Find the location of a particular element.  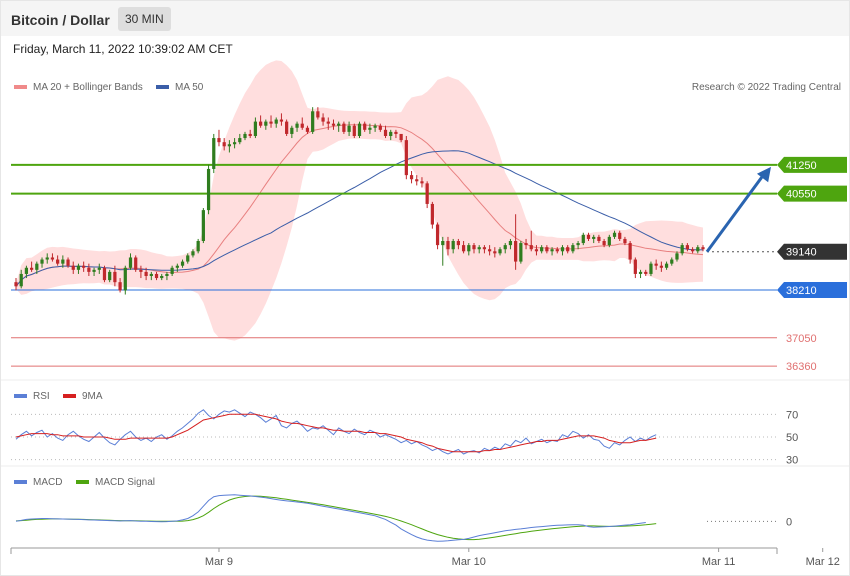

level-38210: 38210 is located at coordinates (429, 290).